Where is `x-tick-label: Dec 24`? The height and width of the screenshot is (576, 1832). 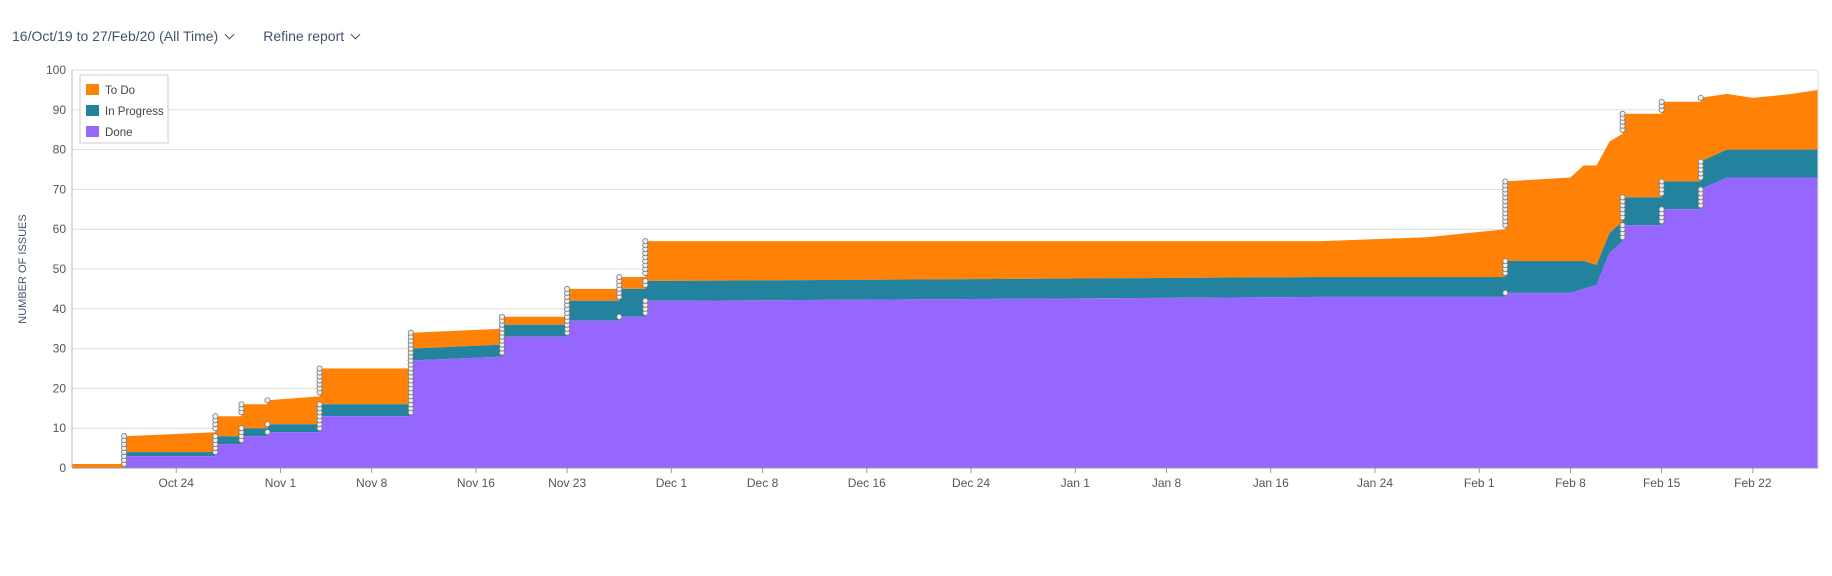 x-tick-label: Dec 24 is located at coordinates (971, 483).